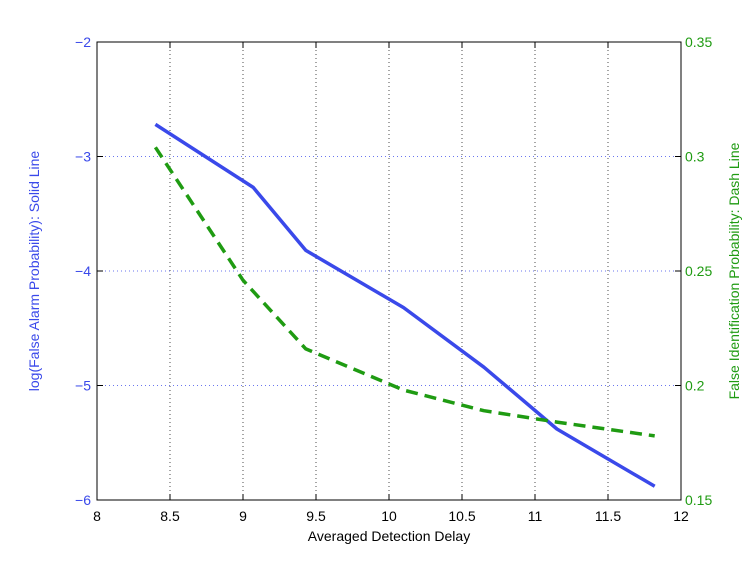  I want to click on y-right-tick-label: 0.35, so click(698, 42).